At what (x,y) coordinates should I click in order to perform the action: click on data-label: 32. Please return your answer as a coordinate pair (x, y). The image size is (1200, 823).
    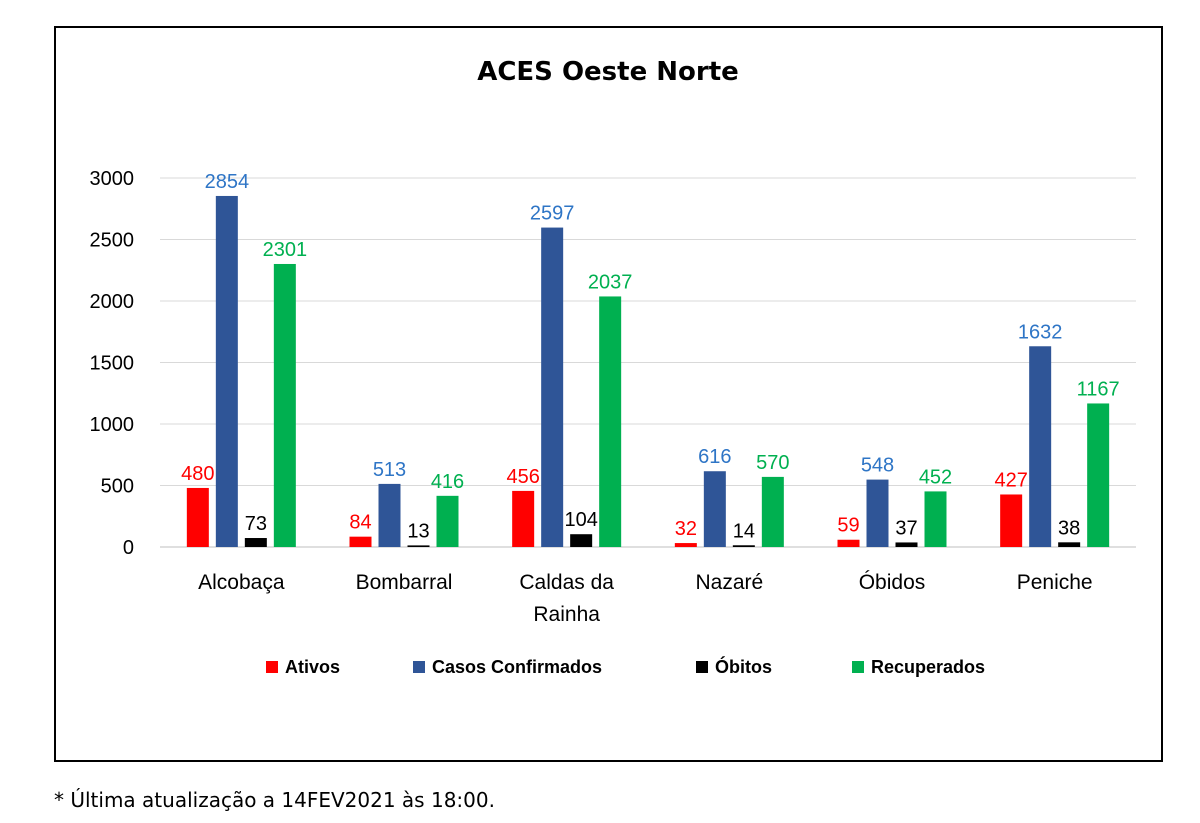
    Looking at the image, I should click on (686, 529).